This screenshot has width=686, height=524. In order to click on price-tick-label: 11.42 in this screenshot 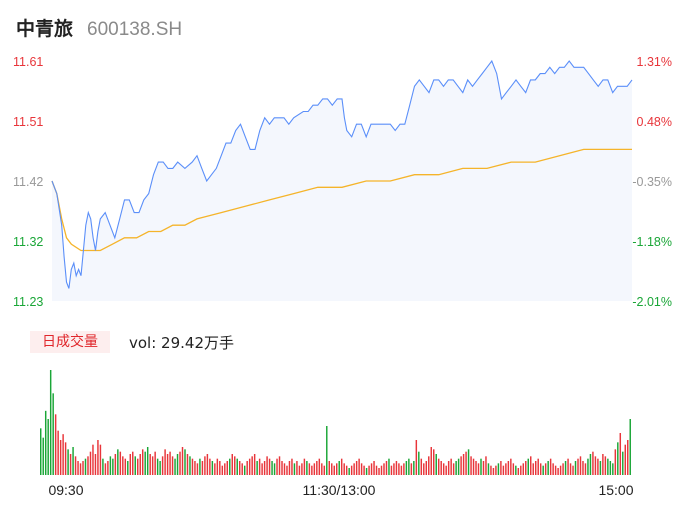, I will do `click(28, 182)`.